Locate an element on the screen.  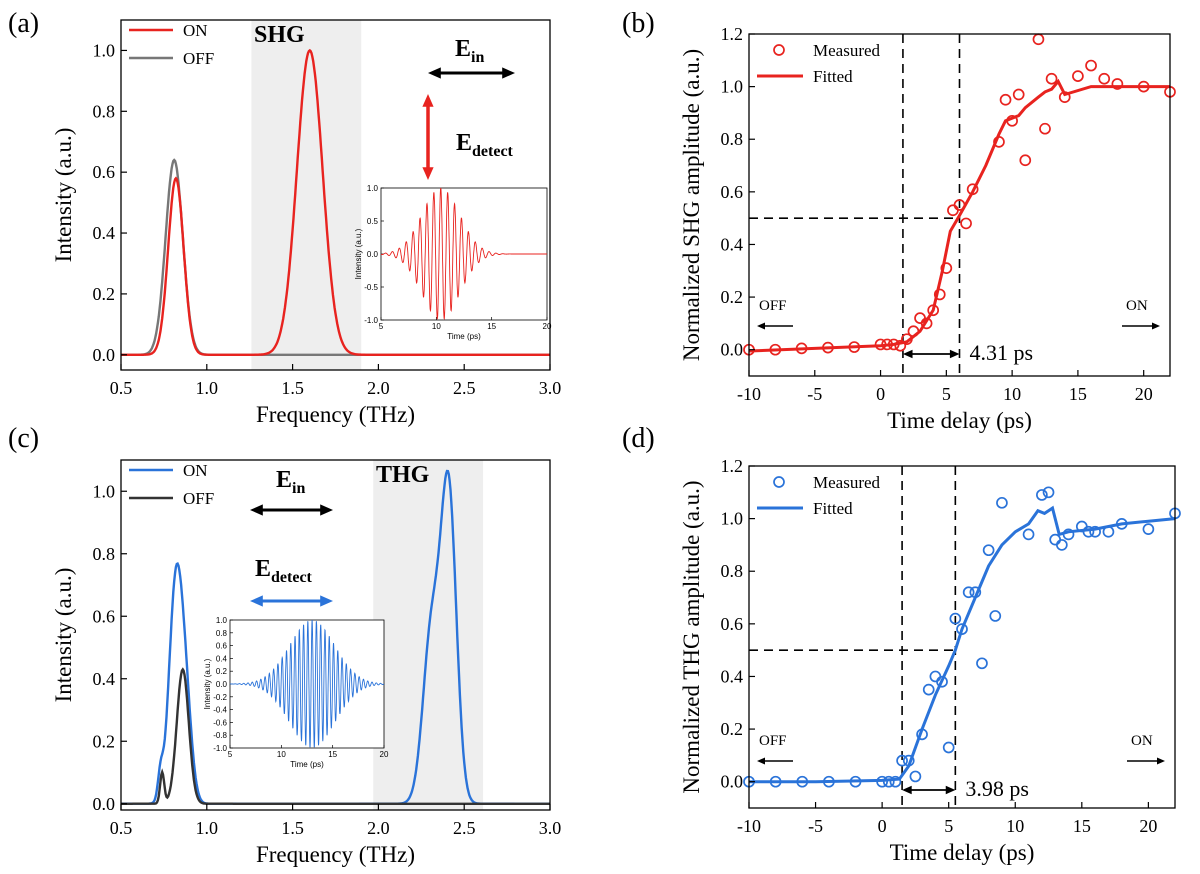
panel-b-legend-swatch is located at coordinates (779, 50).